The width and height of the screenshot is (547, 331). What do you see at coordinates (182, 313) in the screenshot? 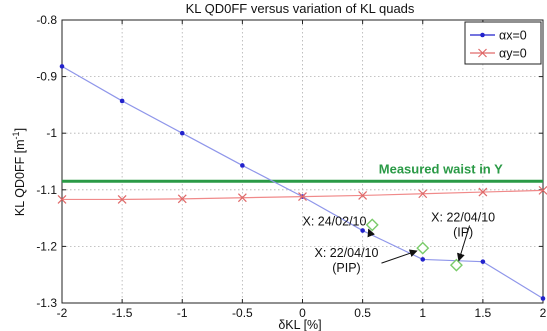
I see `x-tick-label: -1` at bounding box center [182, 313].